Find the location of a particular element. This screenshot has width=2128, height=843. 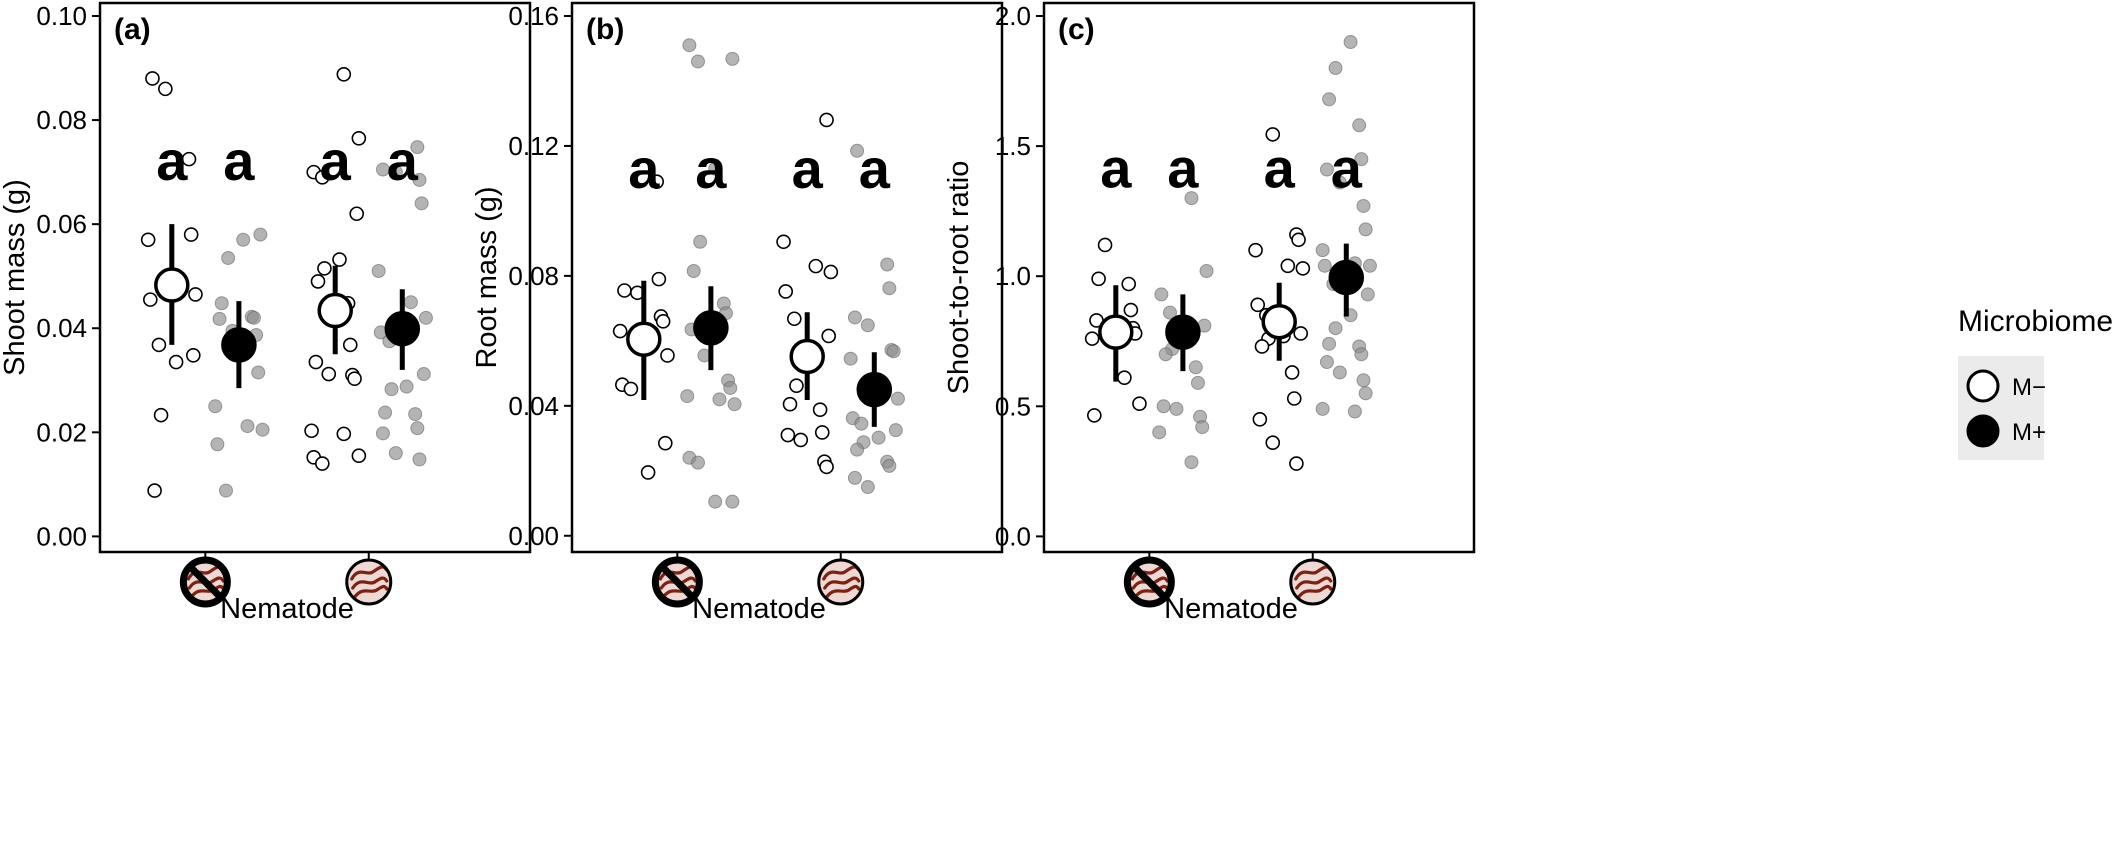

y-tick-label: 0.02 is located at coordinates (61, 432).